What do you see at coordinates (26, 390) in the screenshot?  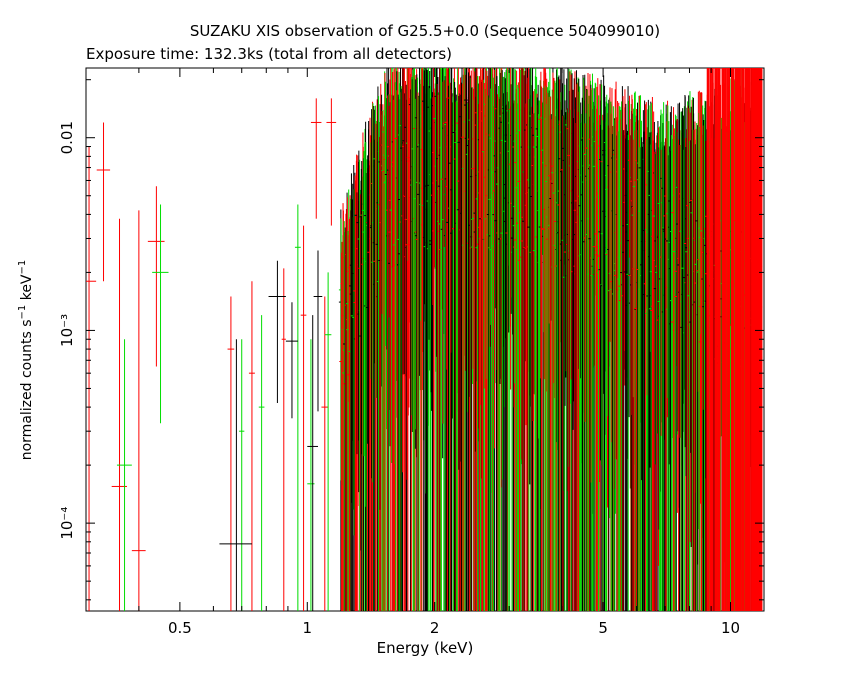 I see `y-axis-label-text: normalized counts s` at bounding box center [26, 390].